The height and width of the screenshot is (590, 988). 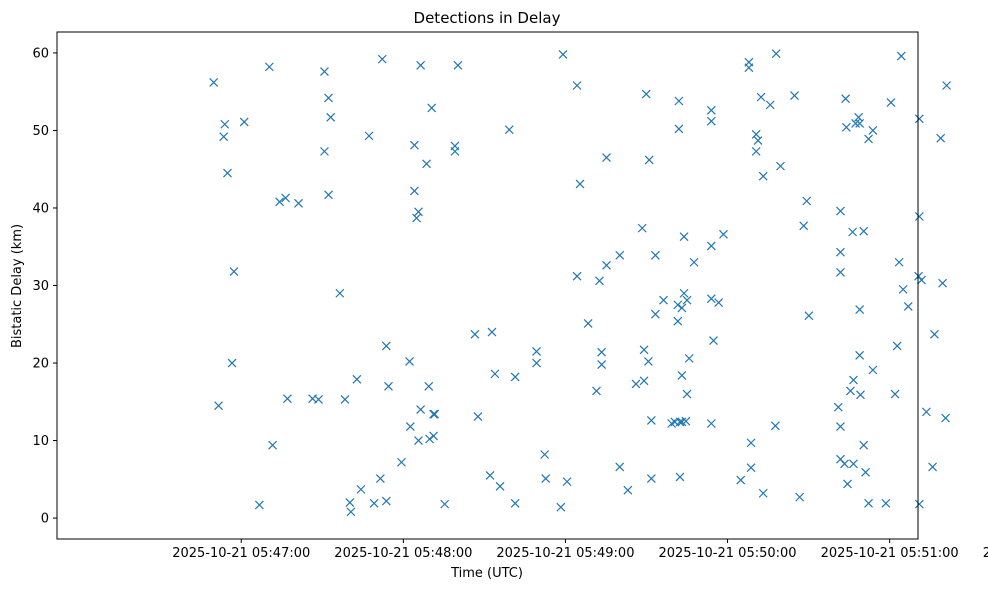 What do you see at coordinates (565, 553) in the screenshot?
I see `x-tick-label: 2025-10-21 05:49:00` at bounding box center [565, 553].